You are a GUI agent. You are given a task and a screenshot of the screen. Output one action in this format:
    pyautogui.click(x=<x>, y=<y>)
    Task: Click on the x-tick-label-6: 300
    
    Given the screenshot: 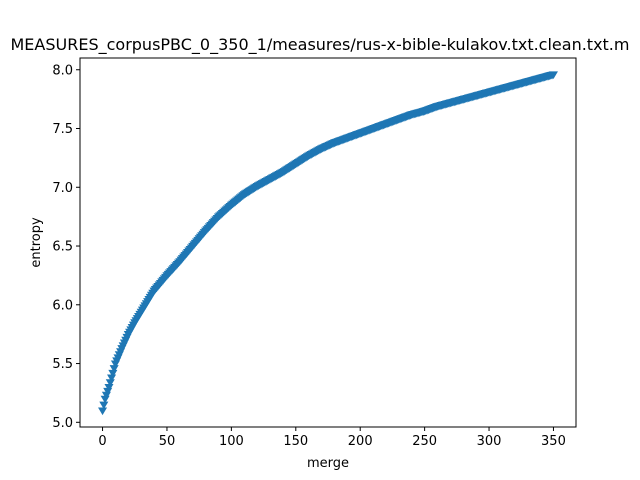 What is the action you would take?
    pyautogui.click(x=489, y=441)
    